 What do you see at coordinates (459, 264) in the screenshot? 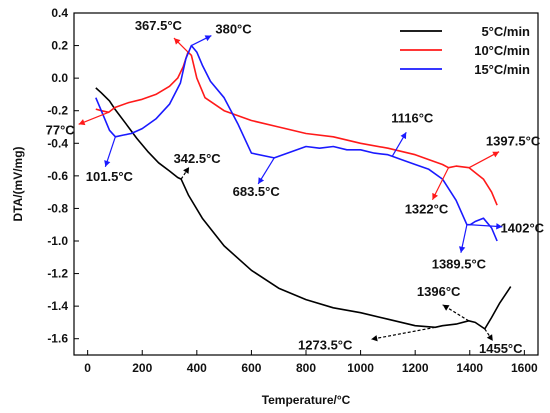
I see `annotation-label: 1389.5°C` at bounding box center [459, 264].